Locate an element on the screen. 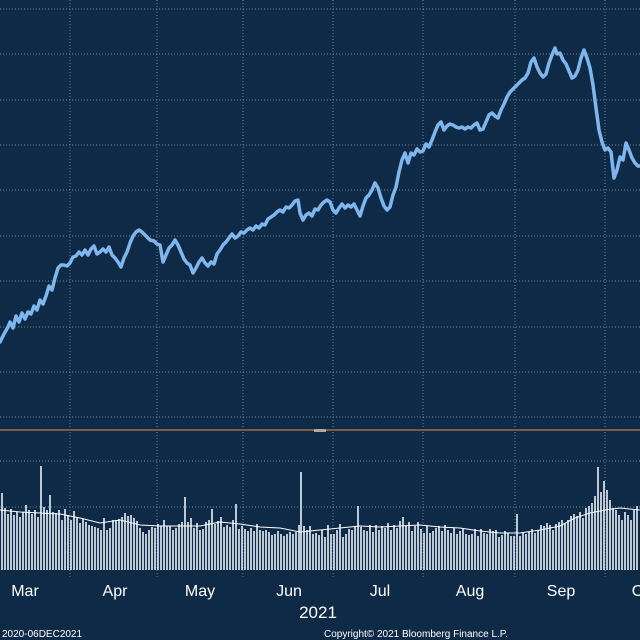 The image size is (640, 640). copyright-label: Copyright© 2021 Bloomberg Finance L.P. is located at coordinates (416, 634).